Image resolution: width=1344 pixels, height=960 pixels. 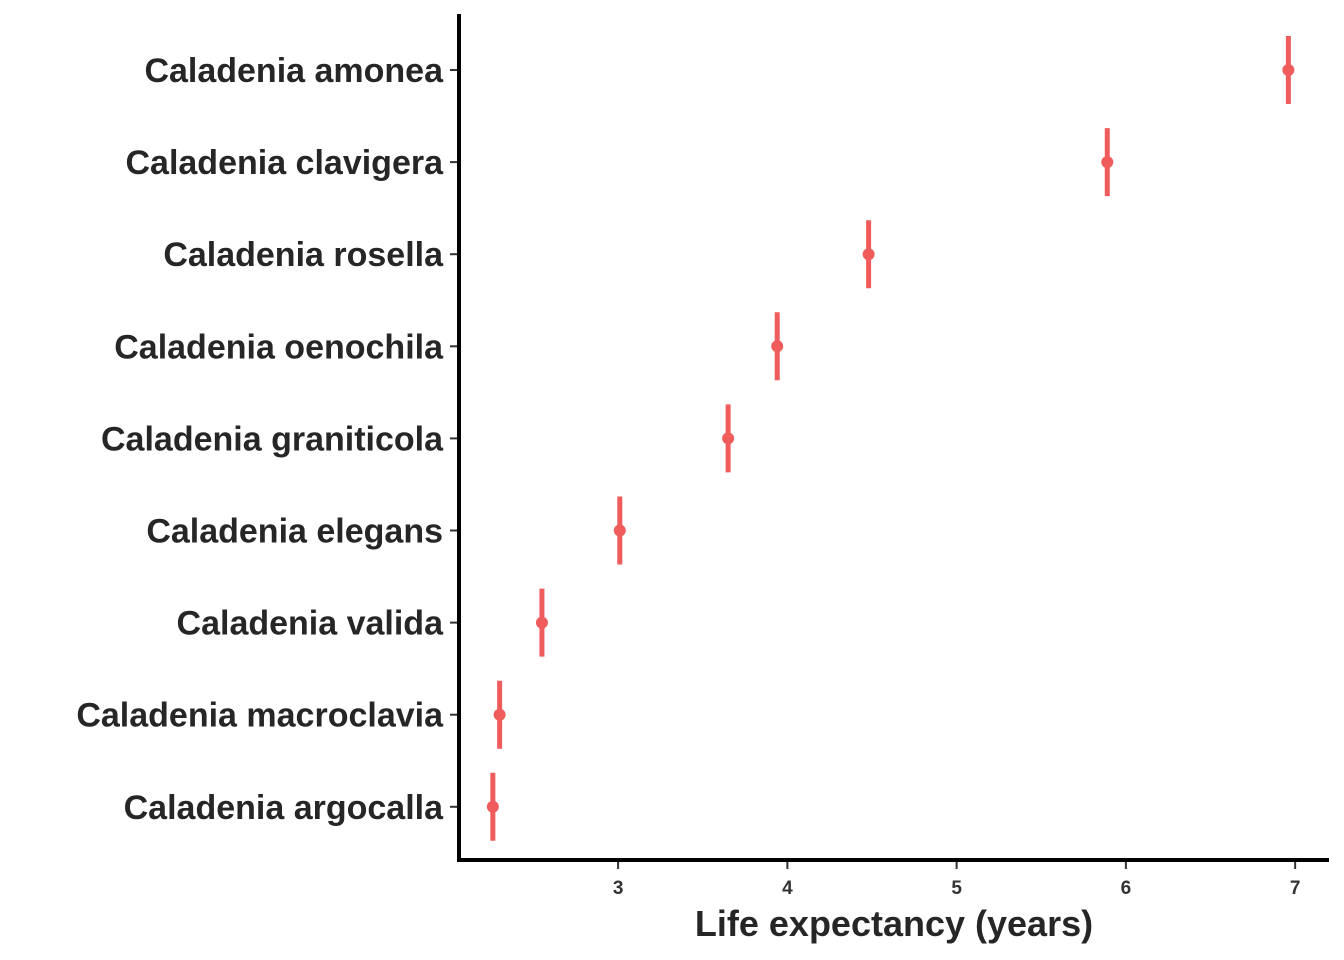 I want to click on x-axis-tick-labels: 3 4 5 6 7, so click(x=957, y=888).